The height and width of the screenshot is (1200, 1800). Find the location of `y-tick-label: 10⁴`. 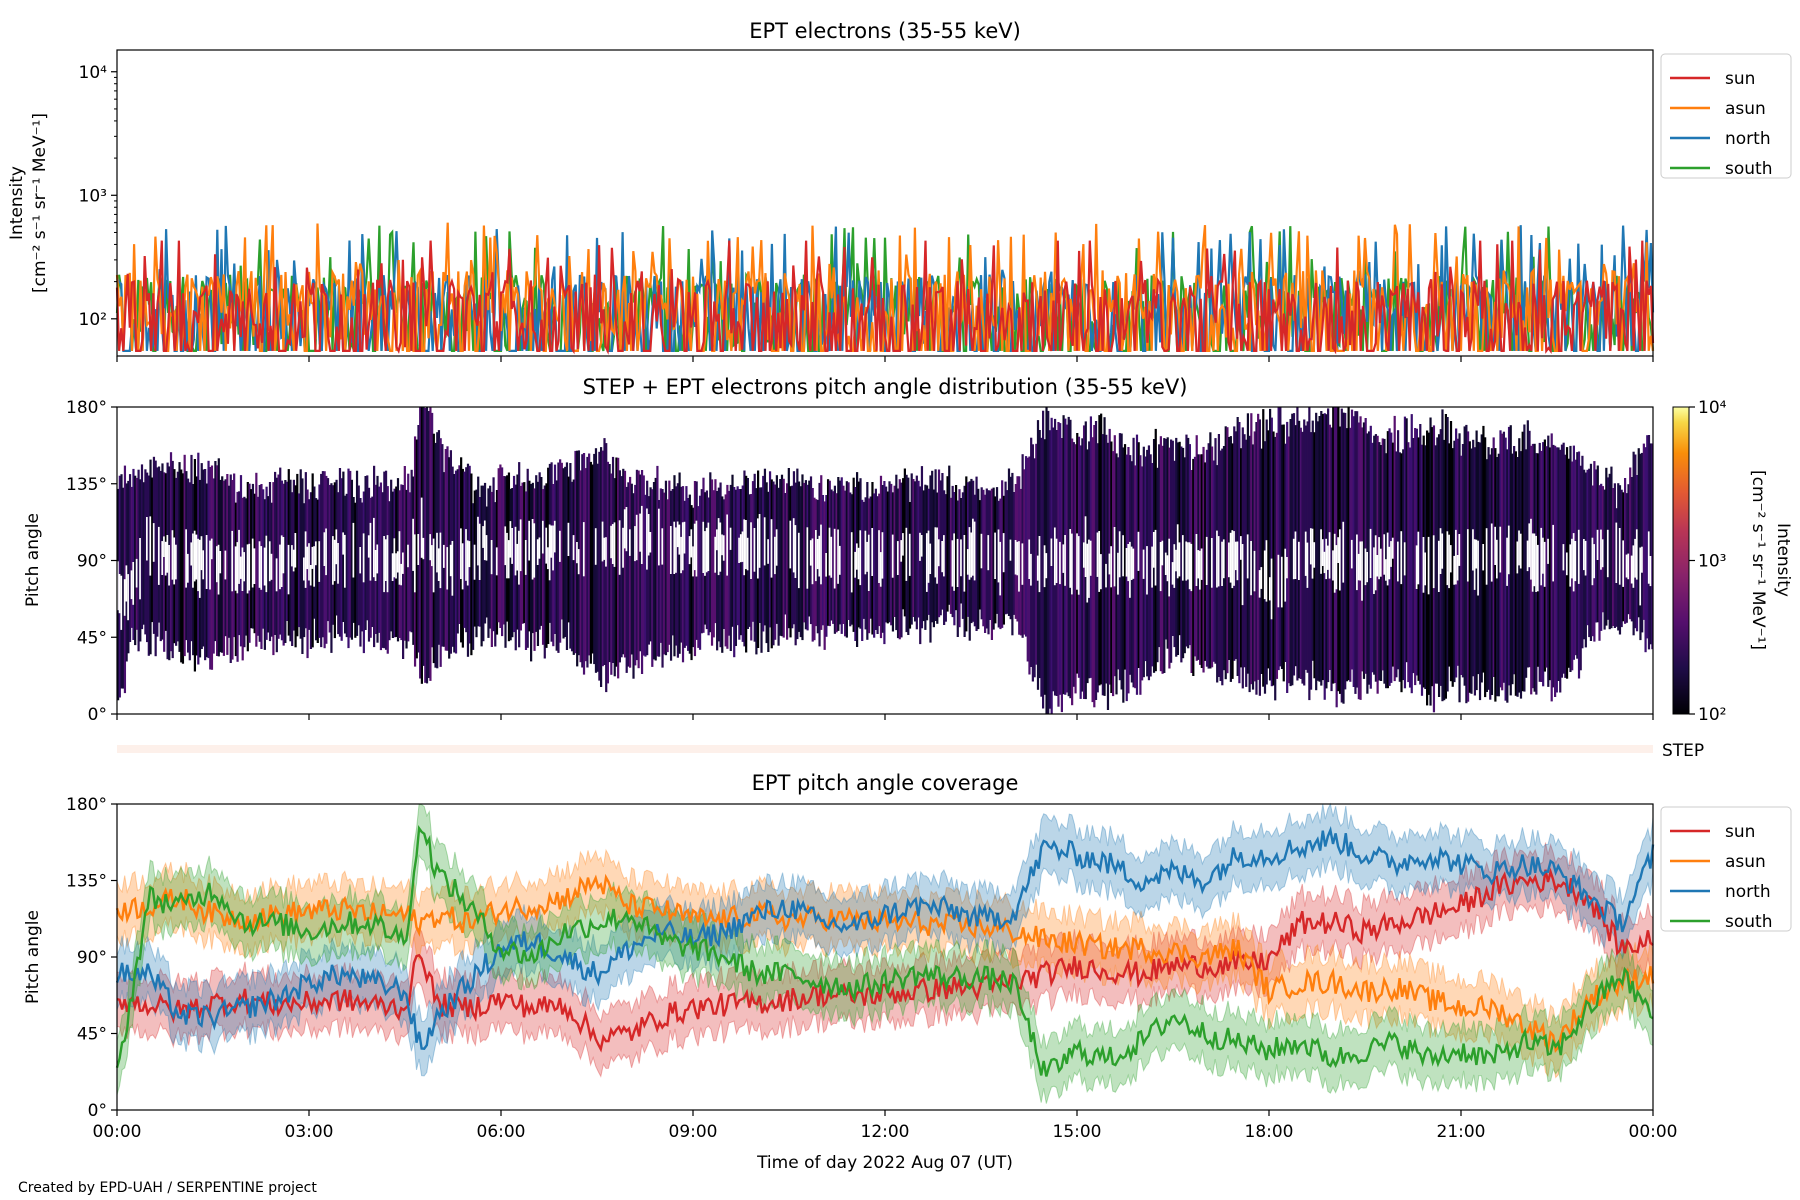

y-tick-label: 10⁴ is located at coordinates (93, 73).